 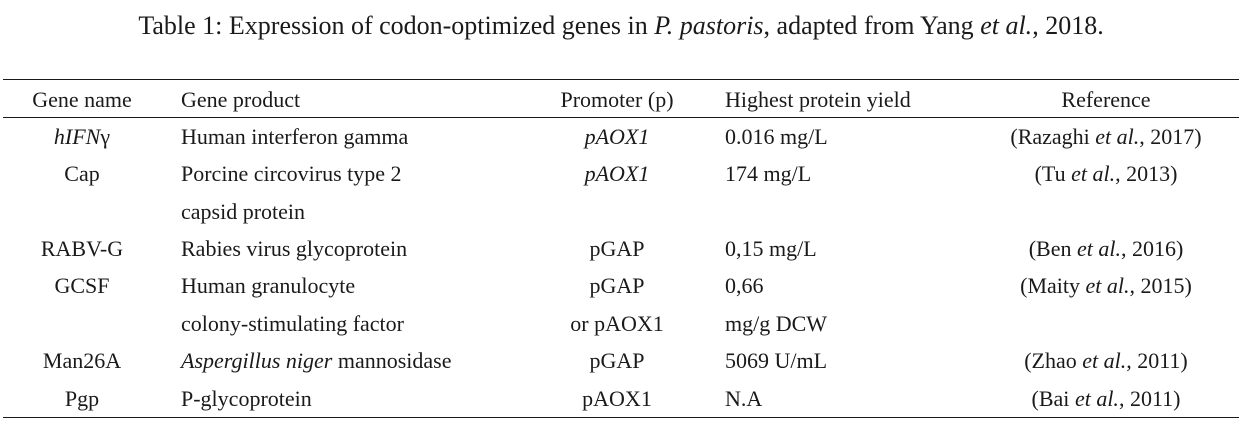 I want to click on protein-yield: 5069 U/mL, so click(x=776, y=360).